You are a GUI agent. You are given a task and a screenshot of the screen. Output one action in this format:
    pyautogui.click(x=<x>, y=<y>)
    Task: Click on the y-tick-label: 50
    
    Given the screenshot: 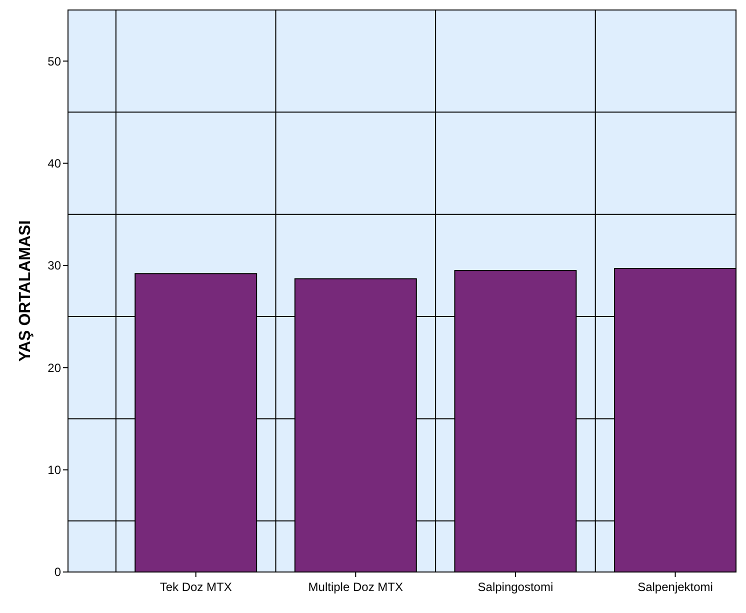 What is the action you would take?
    pyautogui.click(x=55, y=61)
    